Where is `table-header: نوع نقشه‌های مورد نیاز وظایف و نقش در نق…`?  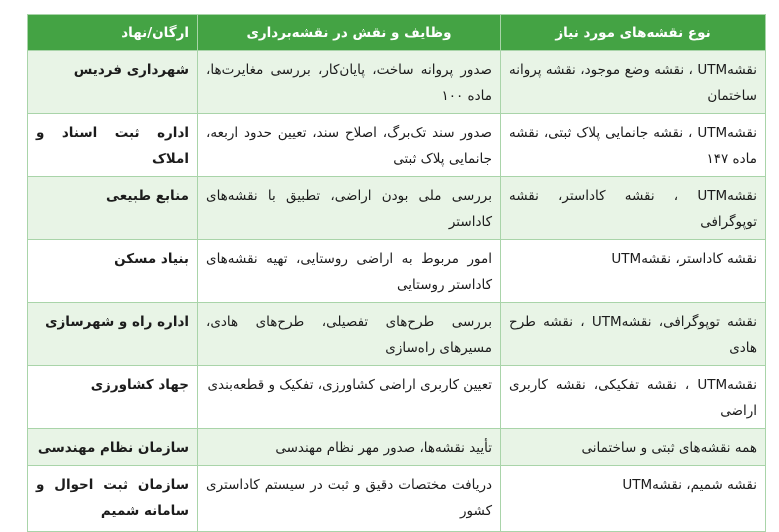
table-header: نوع نقشه‌های مورد نیاز وظایف و نقش در نق… is located at coordinates (396, 32).